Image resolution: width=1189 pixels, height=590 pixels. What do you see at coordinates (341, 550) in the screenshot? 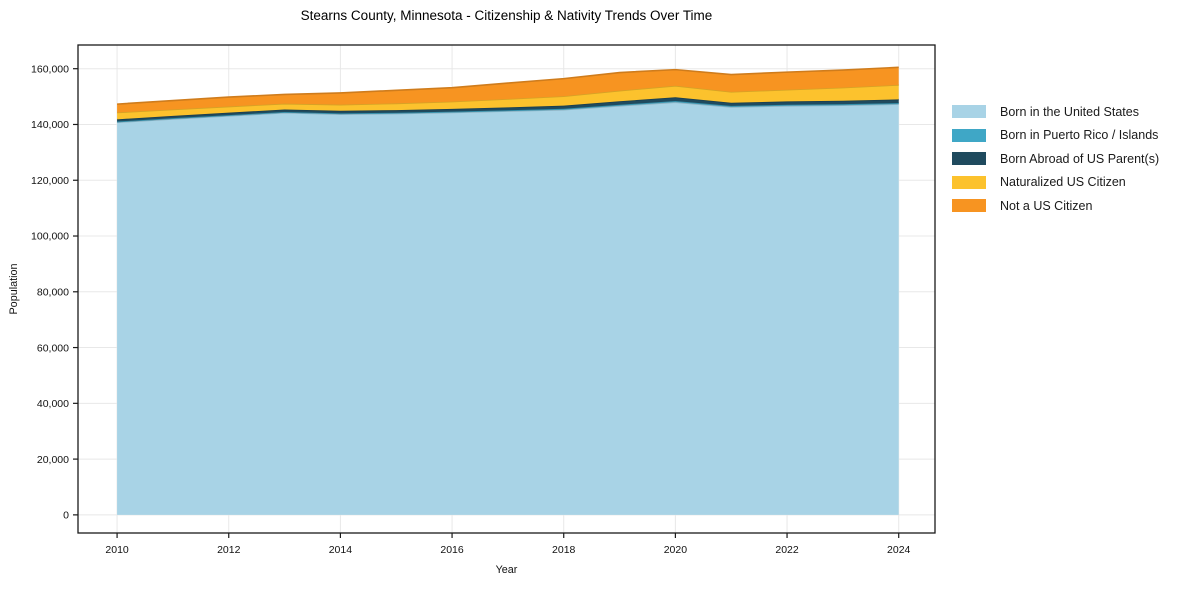
I see `x-tick-label: 2014` at bounding box center [341, 550].